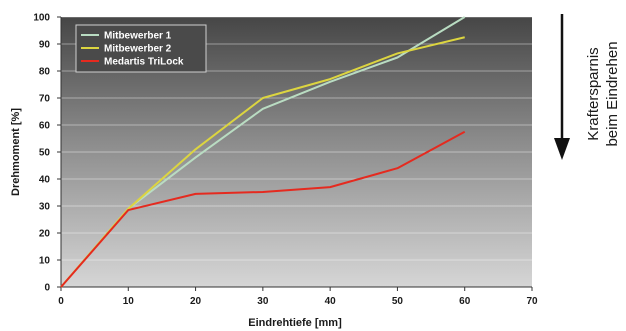 This screenshot has height=331, width=626. Describe the element at coordinates (465, 301) in the screenshot. I see `x-tick-label: 60` at that location.